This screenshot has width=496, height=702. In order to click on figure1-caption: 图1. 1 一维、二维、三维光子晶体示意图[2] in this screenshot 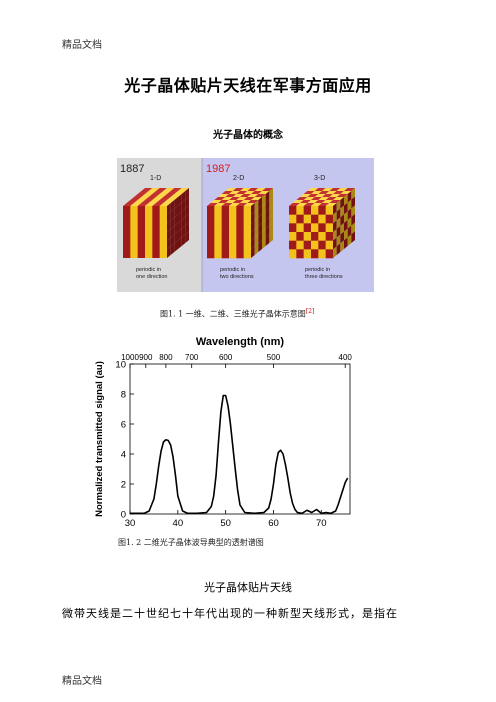, I will do `click(237, 314)`.